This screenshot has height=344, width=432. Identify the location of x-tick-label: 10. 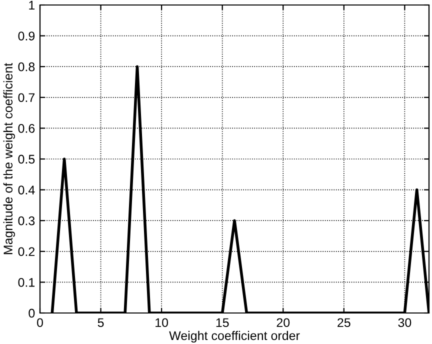
(162, 323).